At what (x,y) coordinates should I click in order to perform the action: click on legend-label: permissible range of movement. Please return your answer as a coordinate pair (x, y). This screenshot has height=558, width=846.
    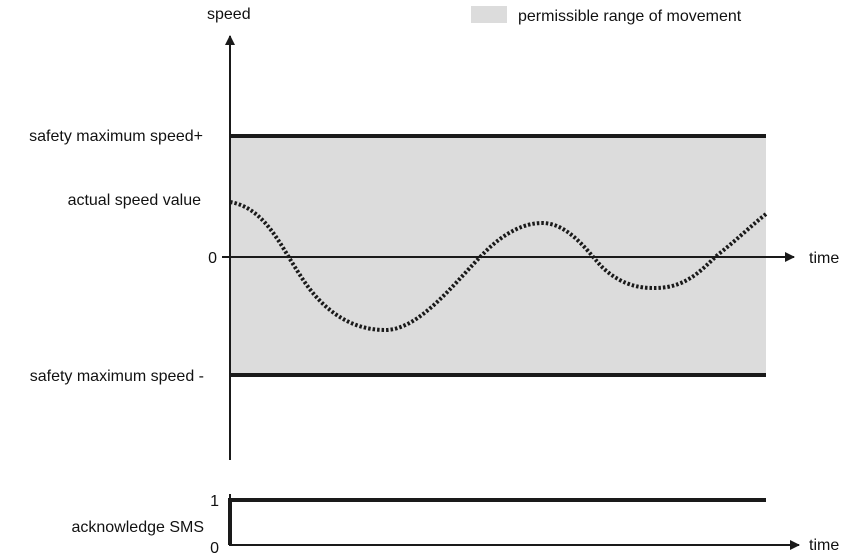
    Looking at the image, I should click on (630, 16).